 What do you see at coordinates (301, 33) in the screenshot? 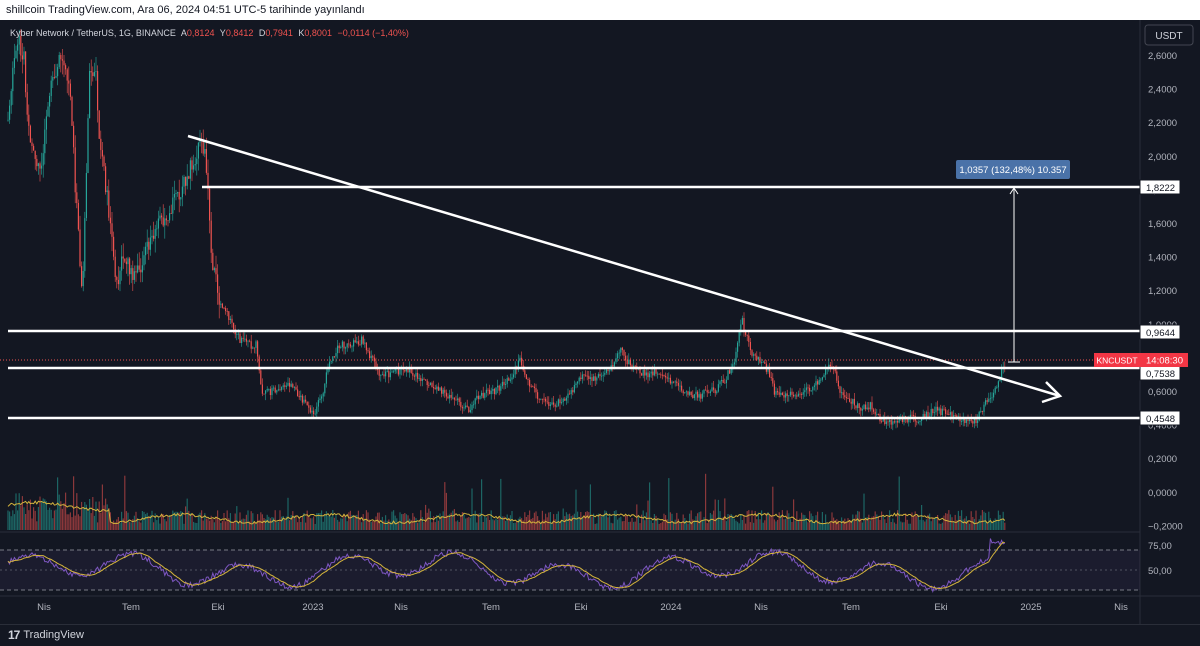
I see `legend-close-label: K` at bounding box center [301, 33].